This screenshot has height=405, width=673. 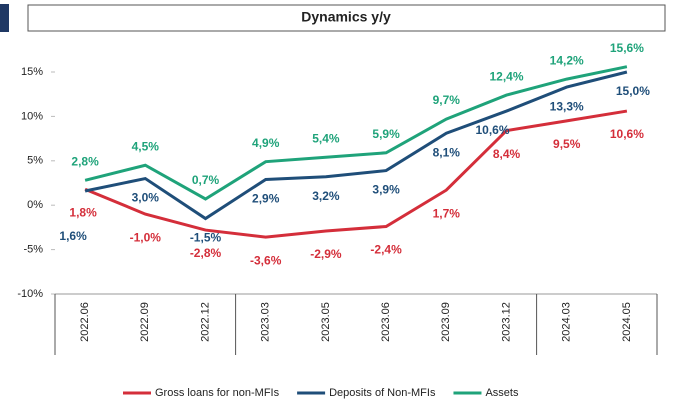 I want to click on legend-label: Deposits of Non-MFIs, so click(x=382, y=393).